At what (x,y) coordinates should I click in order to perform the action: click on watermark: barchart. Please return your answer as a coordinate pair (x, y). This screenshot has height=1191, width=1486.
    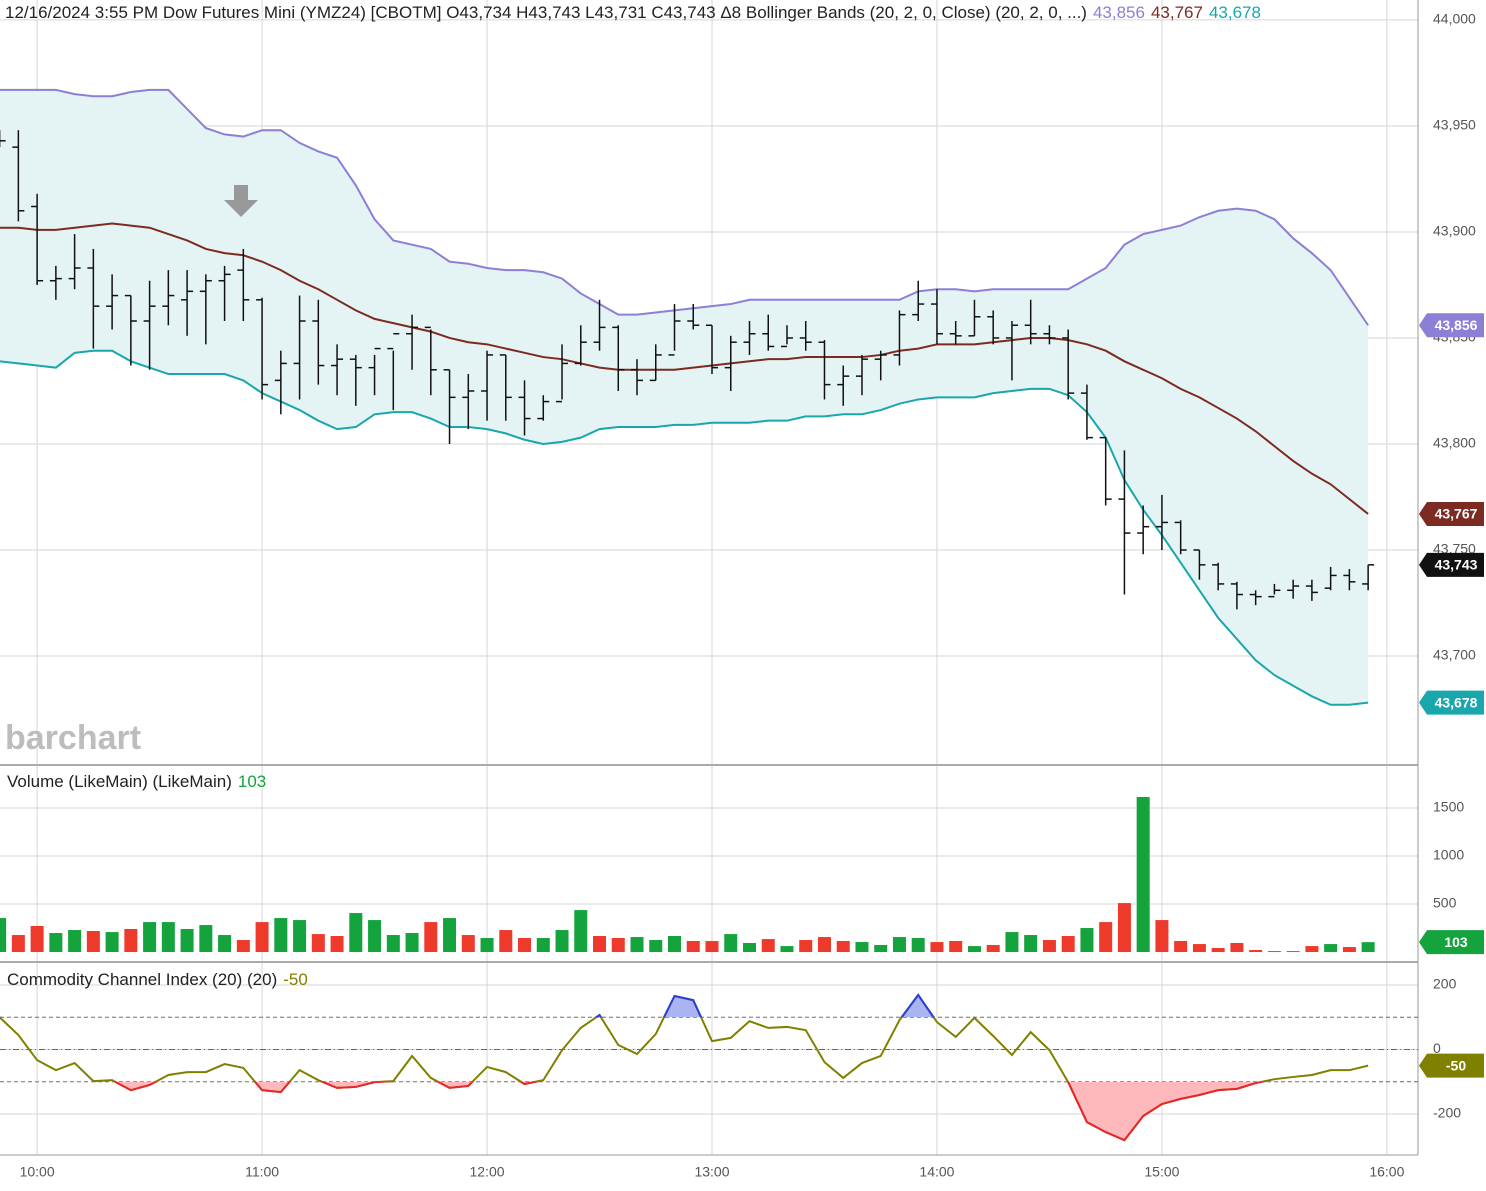
    Looking at the image, I should click on (73, 738).